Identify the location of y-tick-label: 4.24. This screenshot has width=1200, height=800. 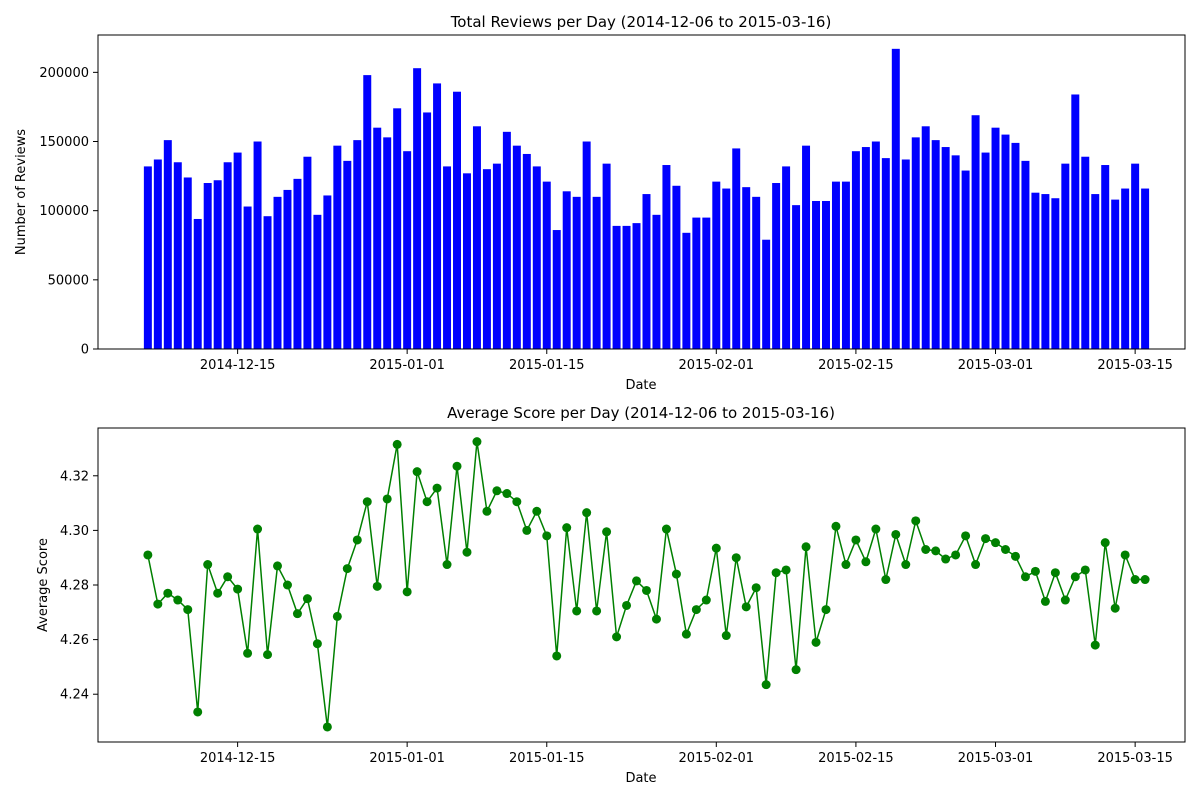
(74, 695).